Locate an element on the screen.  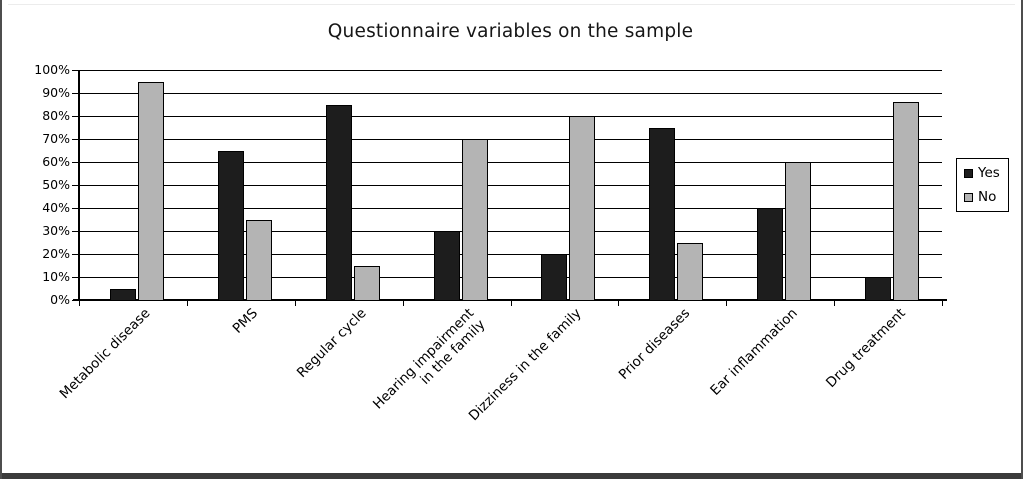
y-tick-label-60: 60% is located at coordinates (56, 161).